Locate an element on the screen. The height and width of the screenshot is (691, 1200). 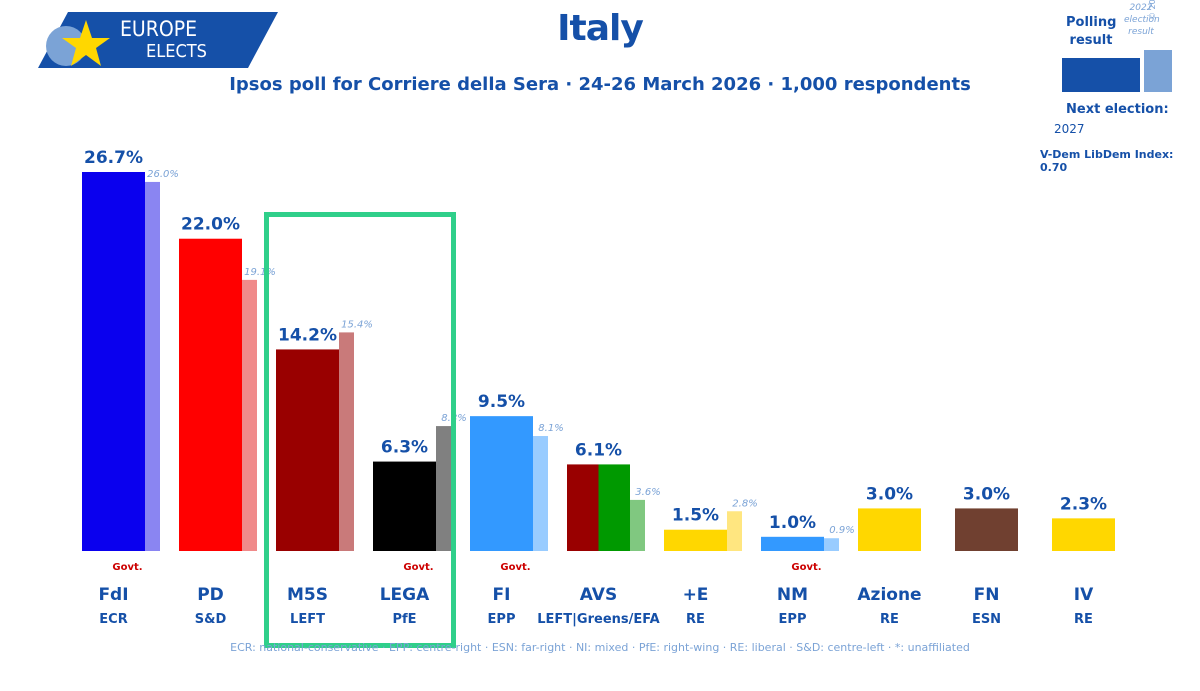
value-label-e: 1.5% is located at coordinates (695, 516).